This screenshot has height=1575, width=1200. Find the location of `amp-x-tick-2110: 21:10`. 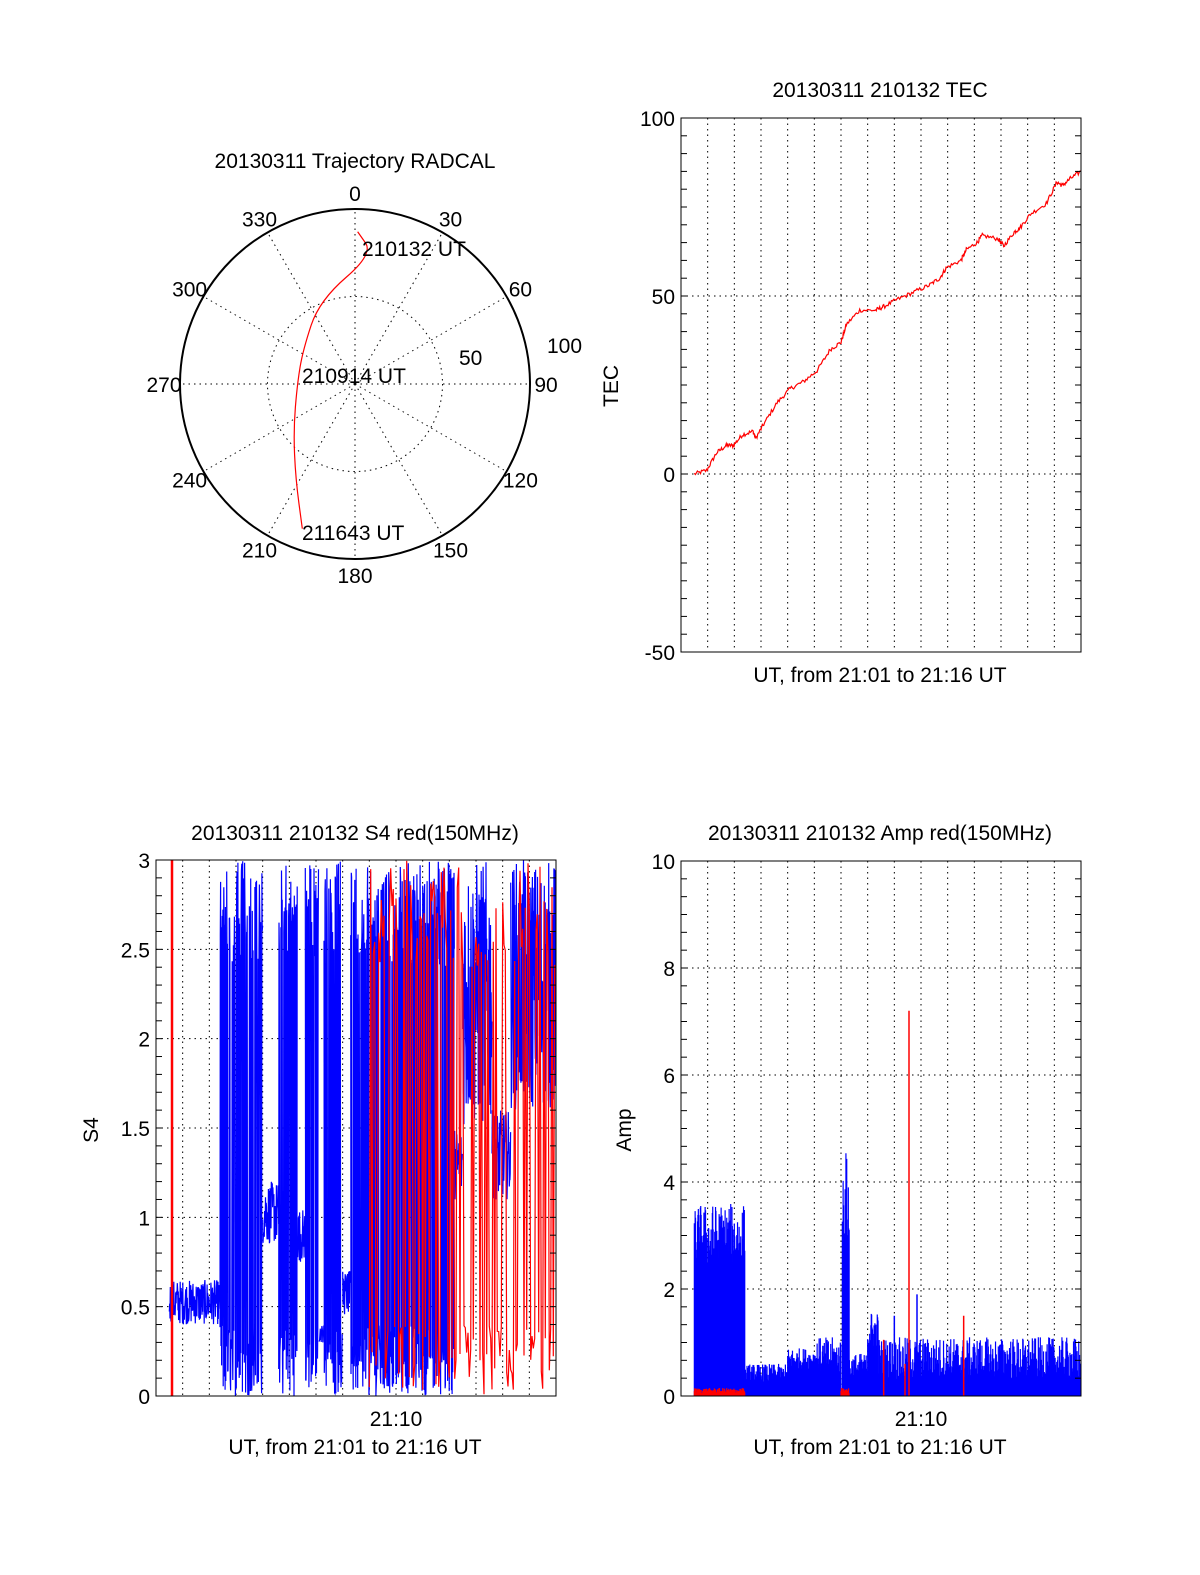

amp-x-tick-2110: 21:10 is located at coordinates (921, 1419).